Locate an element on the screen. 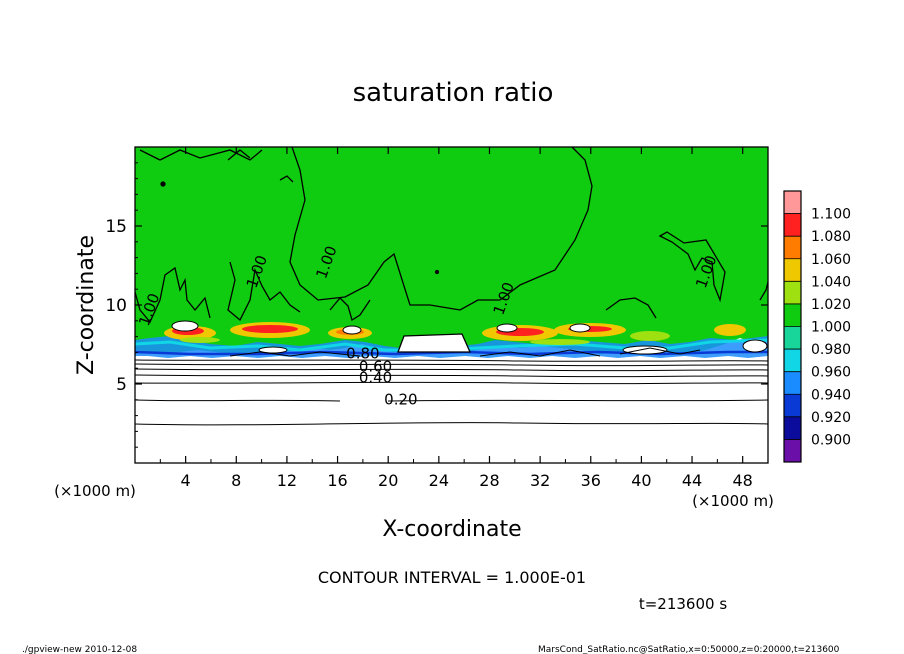 The width and height of the screenshot is (904, 654). time-text: t=213600 s is located at coordinates (683, 604).